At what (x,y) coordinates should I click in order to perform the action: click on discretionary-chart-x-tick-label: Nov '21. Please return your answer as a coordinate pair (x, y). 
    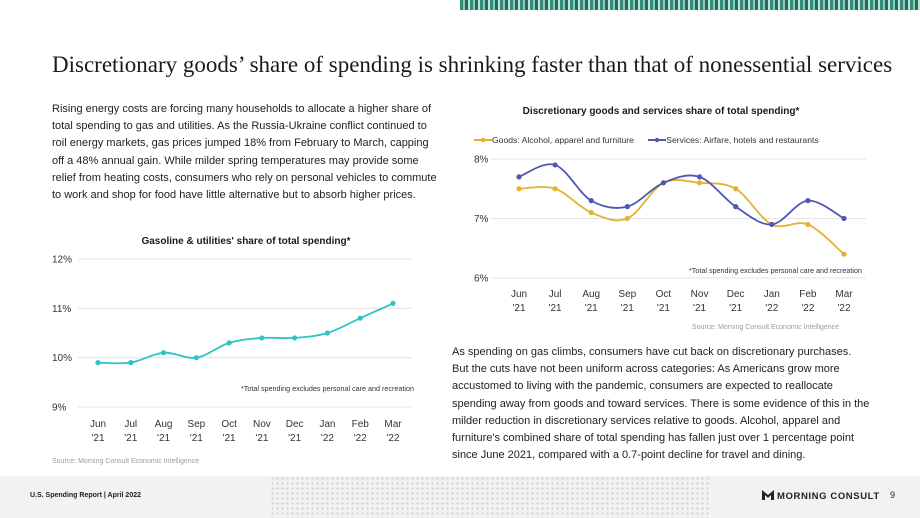
    Looking at the image, I should click on (700, 301).